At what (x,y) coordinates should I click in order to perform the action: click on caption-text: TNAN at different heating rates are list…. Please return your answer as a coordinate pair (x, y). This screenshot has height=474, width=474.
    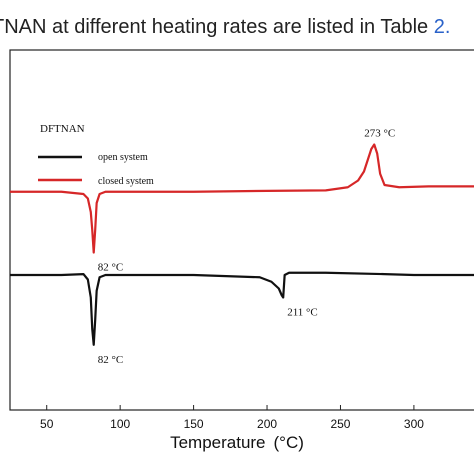
    Looking at the image, I should click on (214, 27).